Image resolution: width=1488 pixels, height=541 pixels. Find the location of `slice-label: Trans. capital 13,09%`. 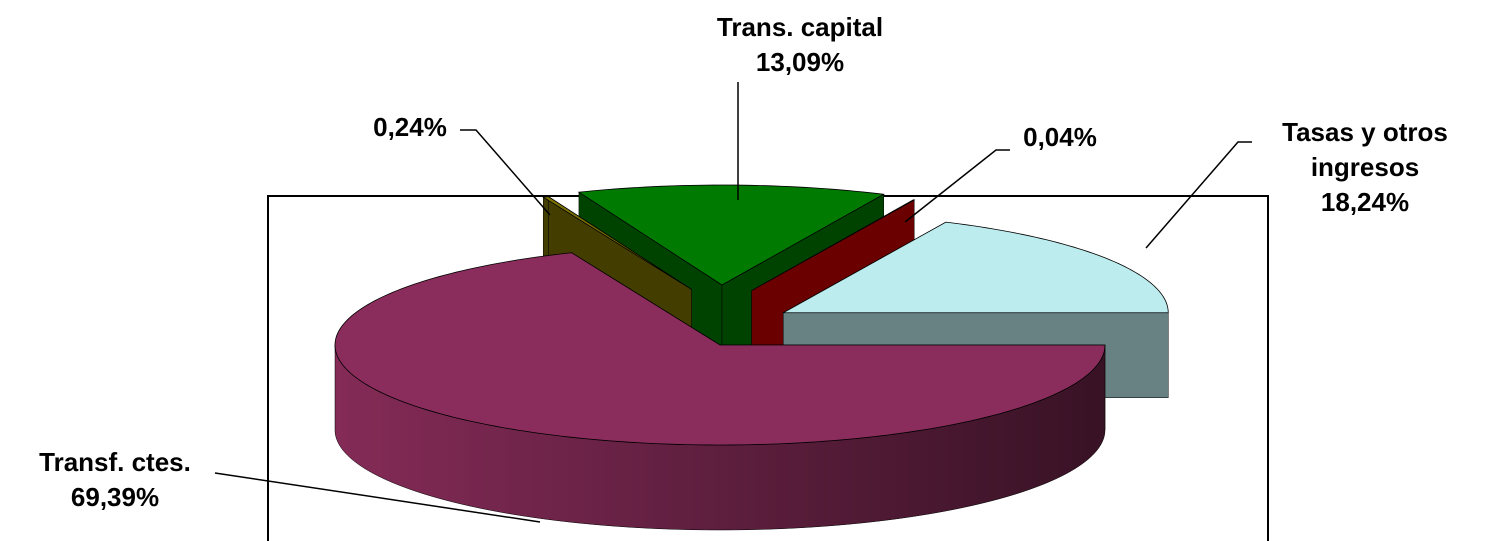

slice-label: Trans. capital 13,09% is located at coordinates (800, 45).